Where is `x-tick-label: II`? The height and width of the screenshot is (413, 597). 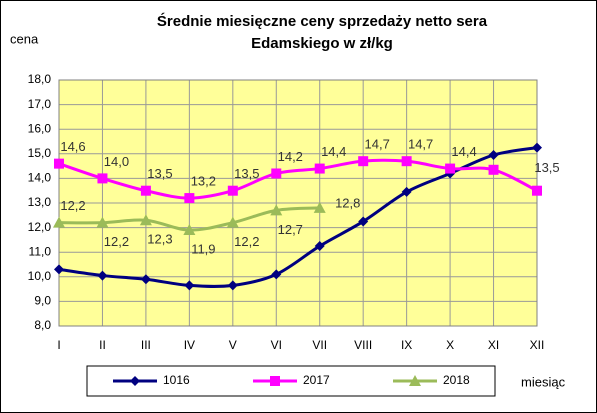 x-tick-label: II is located at coordinates (102, 345).